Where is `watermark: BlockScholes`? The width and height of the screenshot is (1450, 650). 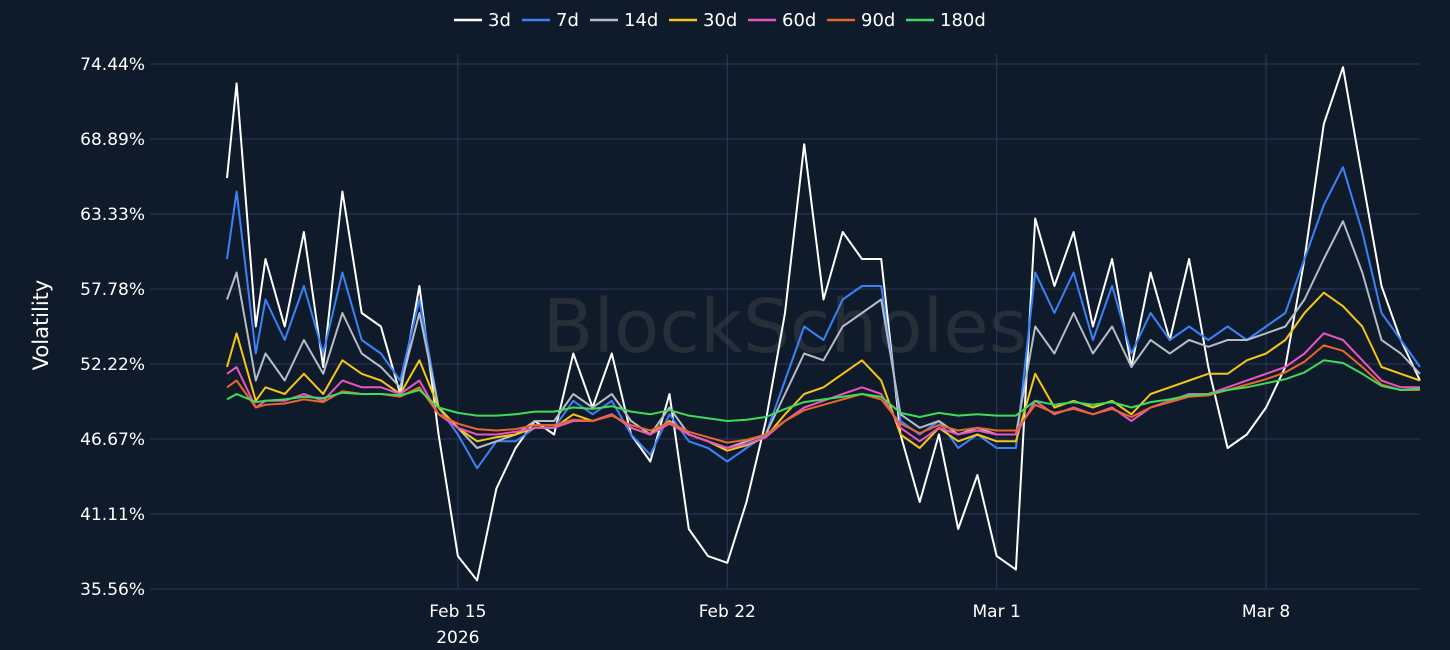 watermark: BlockScholes is located at coordinates (785, 327).